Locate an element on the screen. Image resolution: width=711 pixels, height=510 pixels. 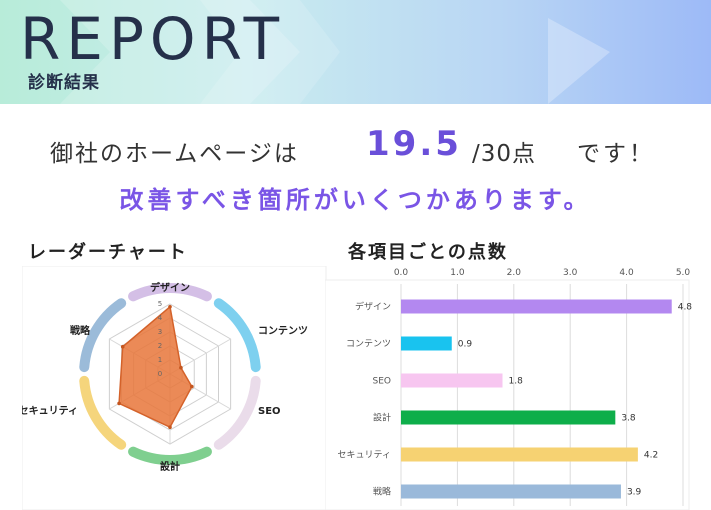
radar-tick-label: 3 is located at coordinates (160, 332).